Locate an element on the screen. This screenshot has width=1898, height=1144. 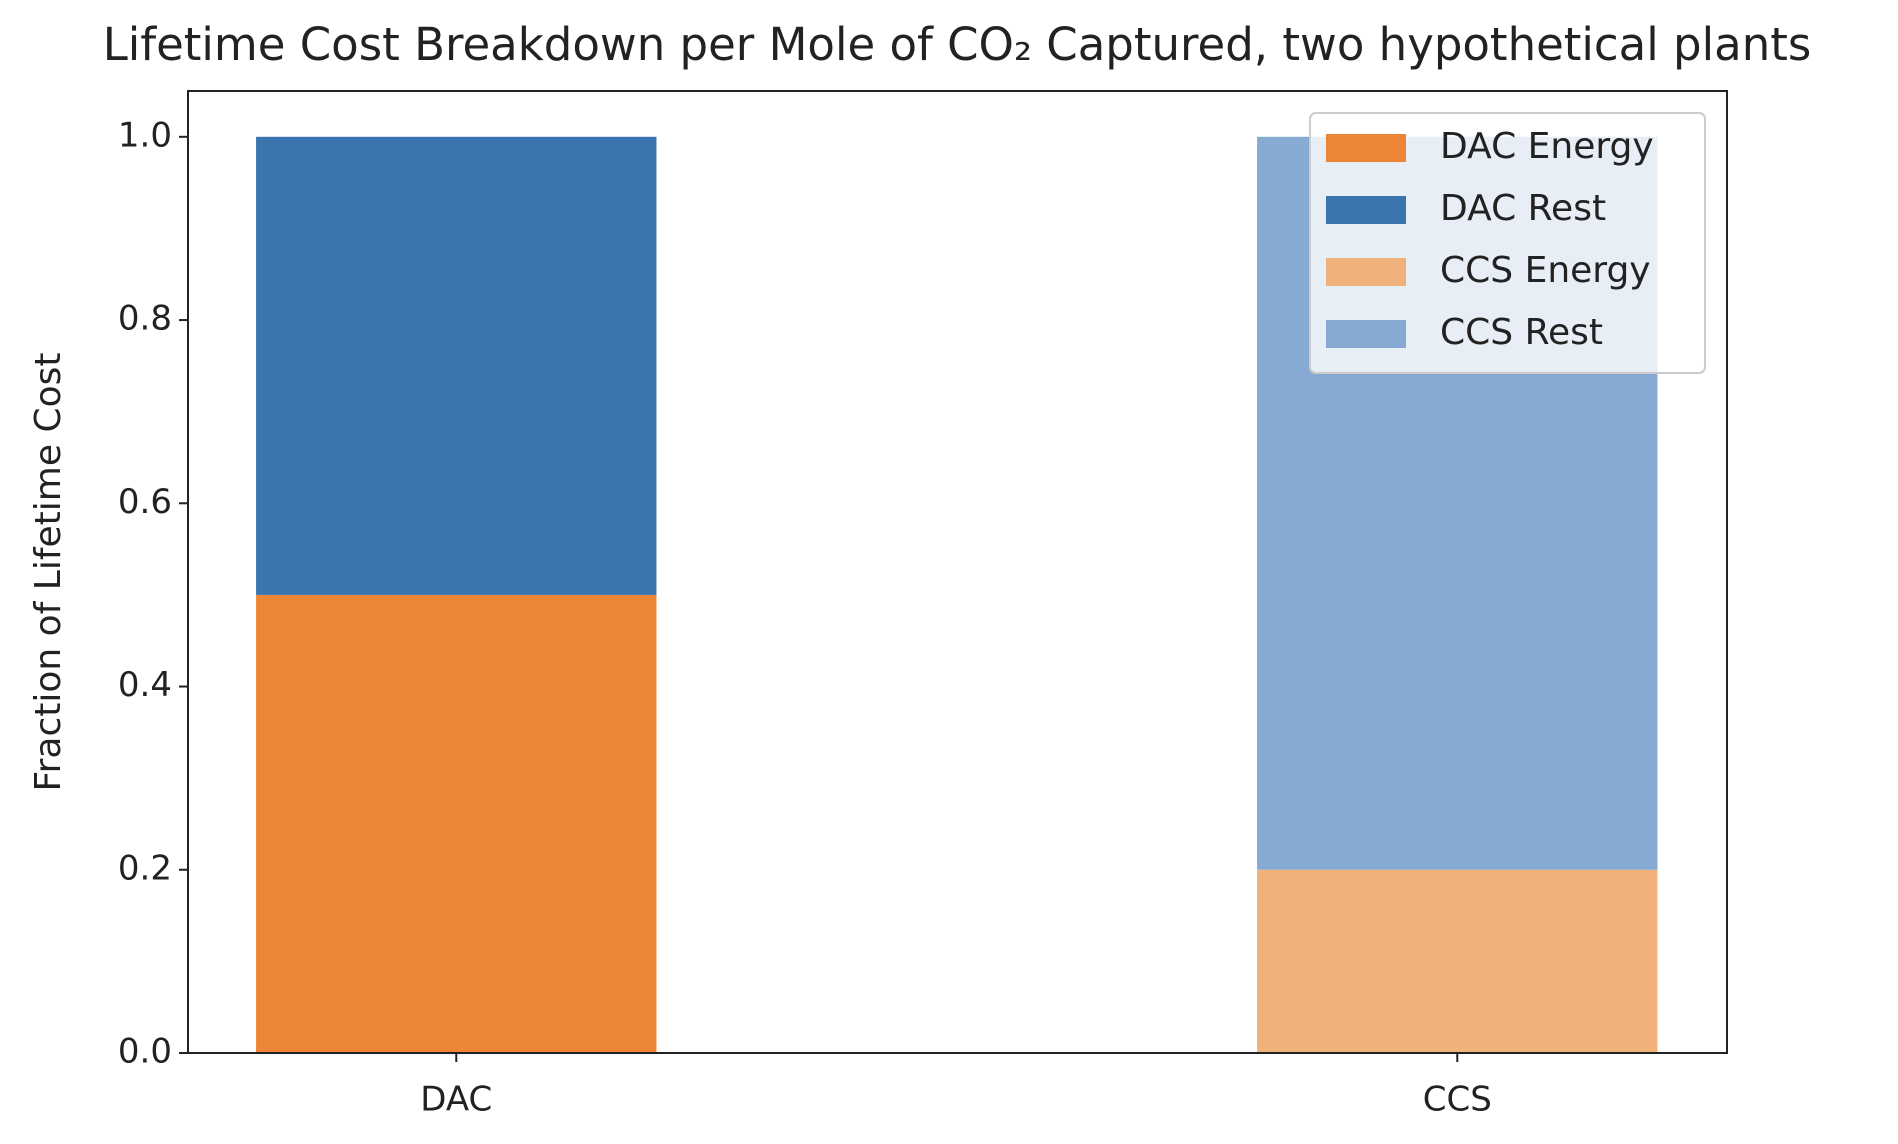
legend-box is located at coordinates (1507, 243).